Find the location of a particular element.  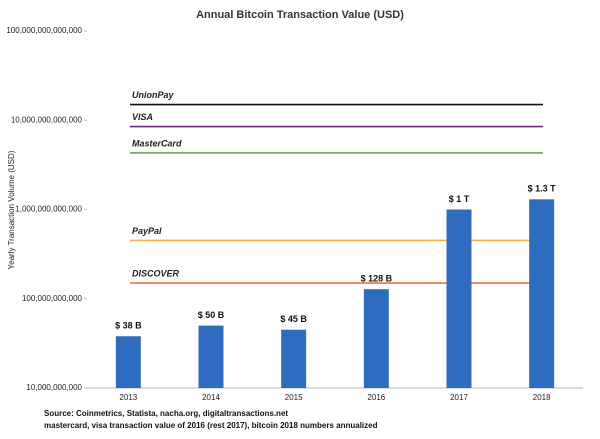

x-tick-label: 2017 is located at coordinates (459, 397).